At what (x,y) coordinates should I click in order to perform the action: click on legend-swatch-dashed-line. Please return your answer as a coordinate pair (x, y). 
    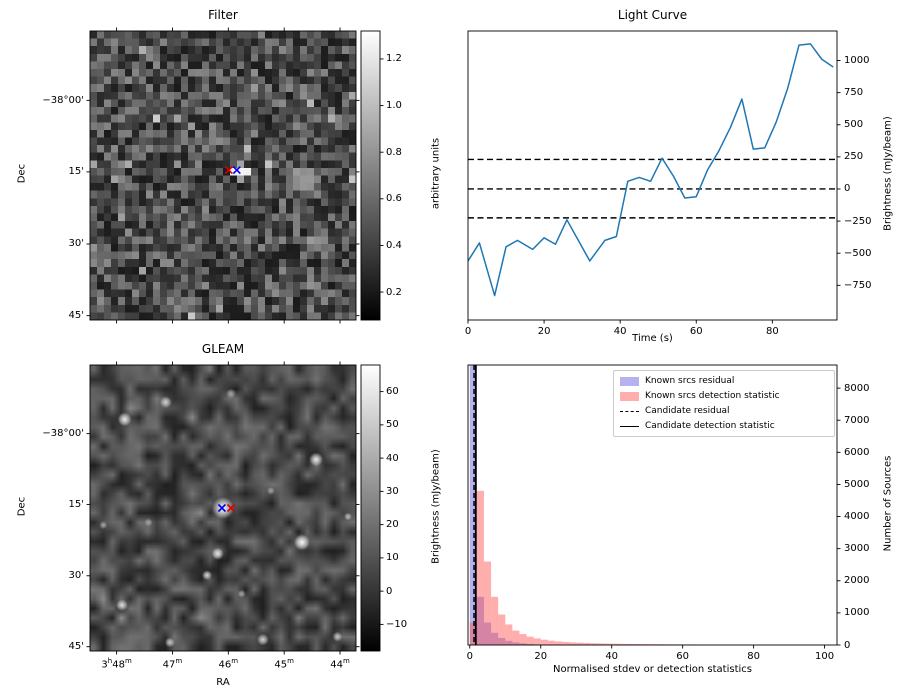
    Looking at the image, I should click on (629, 411).